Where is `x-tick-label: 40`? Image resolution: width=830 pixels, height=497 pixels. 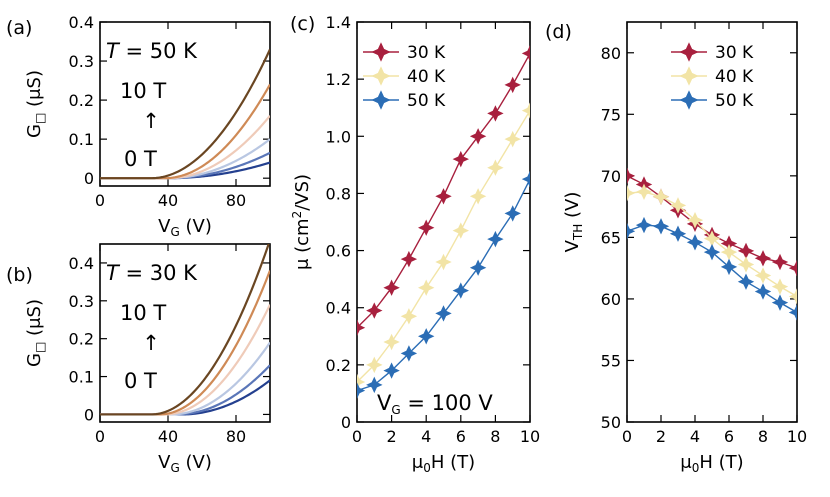
x-tick-label: 40 is located at coordinates (168, 436).